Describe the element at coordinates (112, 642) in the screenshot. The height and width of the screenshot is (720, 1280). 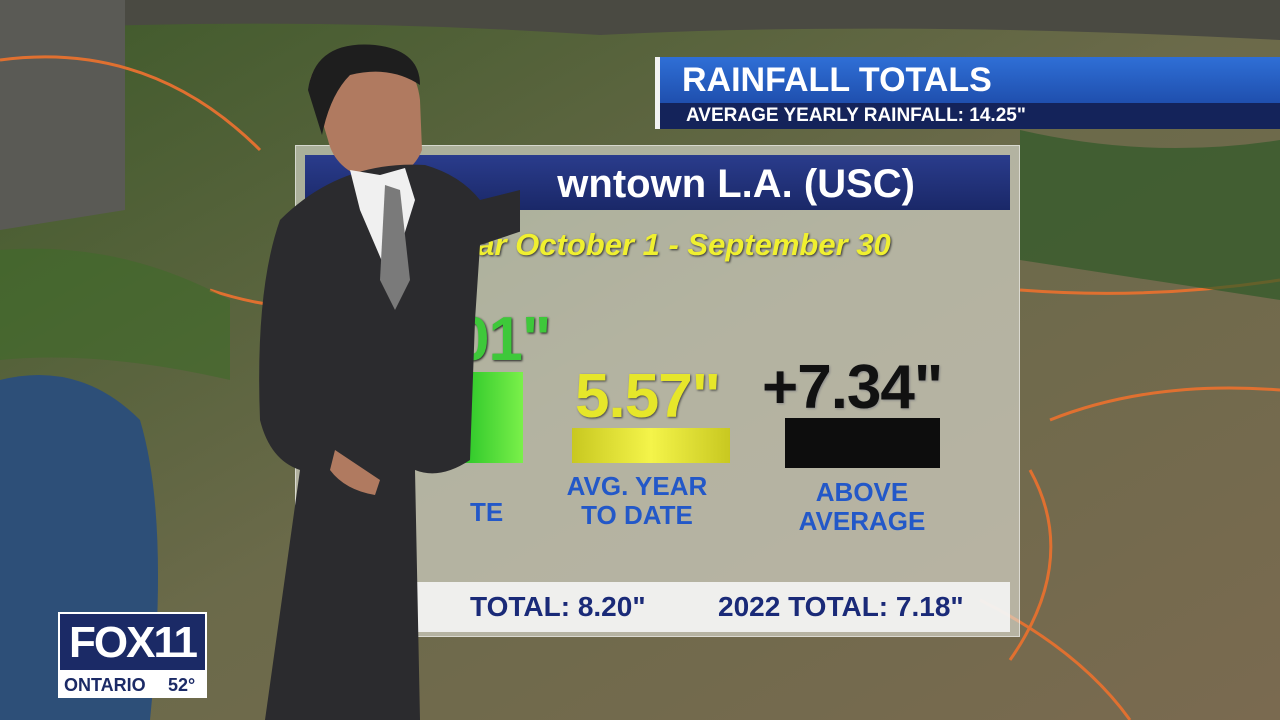
I see `logo-brand: FOX` at that location.